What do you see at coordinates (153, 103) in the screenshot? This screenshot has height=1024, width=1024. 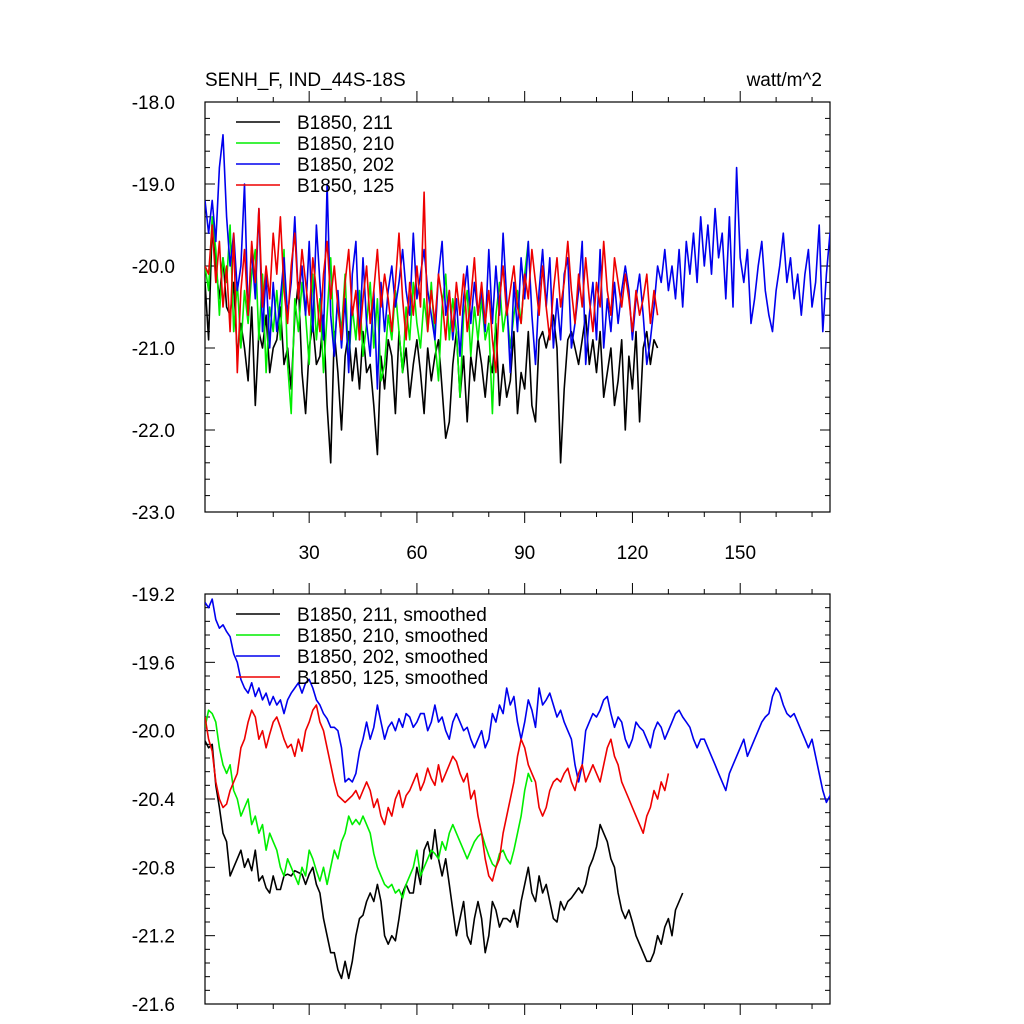 I see `top-ytick-label: -18.0` at bounding box center [153, 103].